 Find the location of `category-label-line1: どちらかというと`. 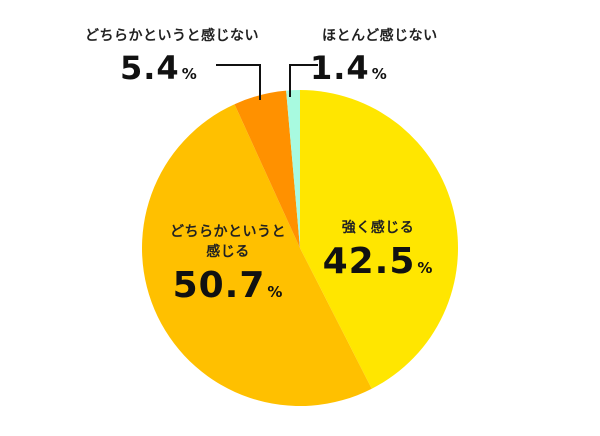

category-label-line1: どちらかというと is located at coordinates (228, 232).